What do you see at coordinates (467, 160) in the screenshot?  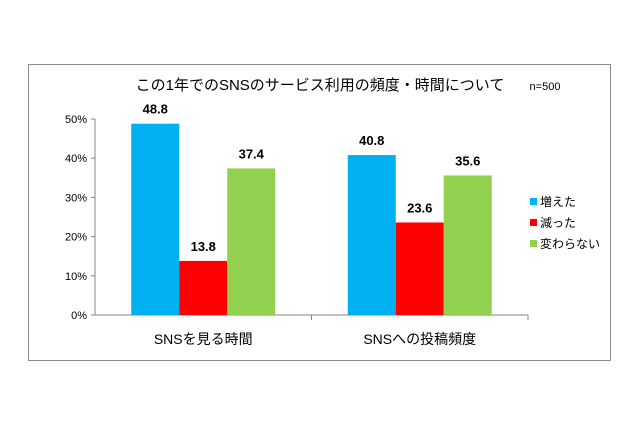 I see `data-label: 35.6` at bounding box center [467, 160].